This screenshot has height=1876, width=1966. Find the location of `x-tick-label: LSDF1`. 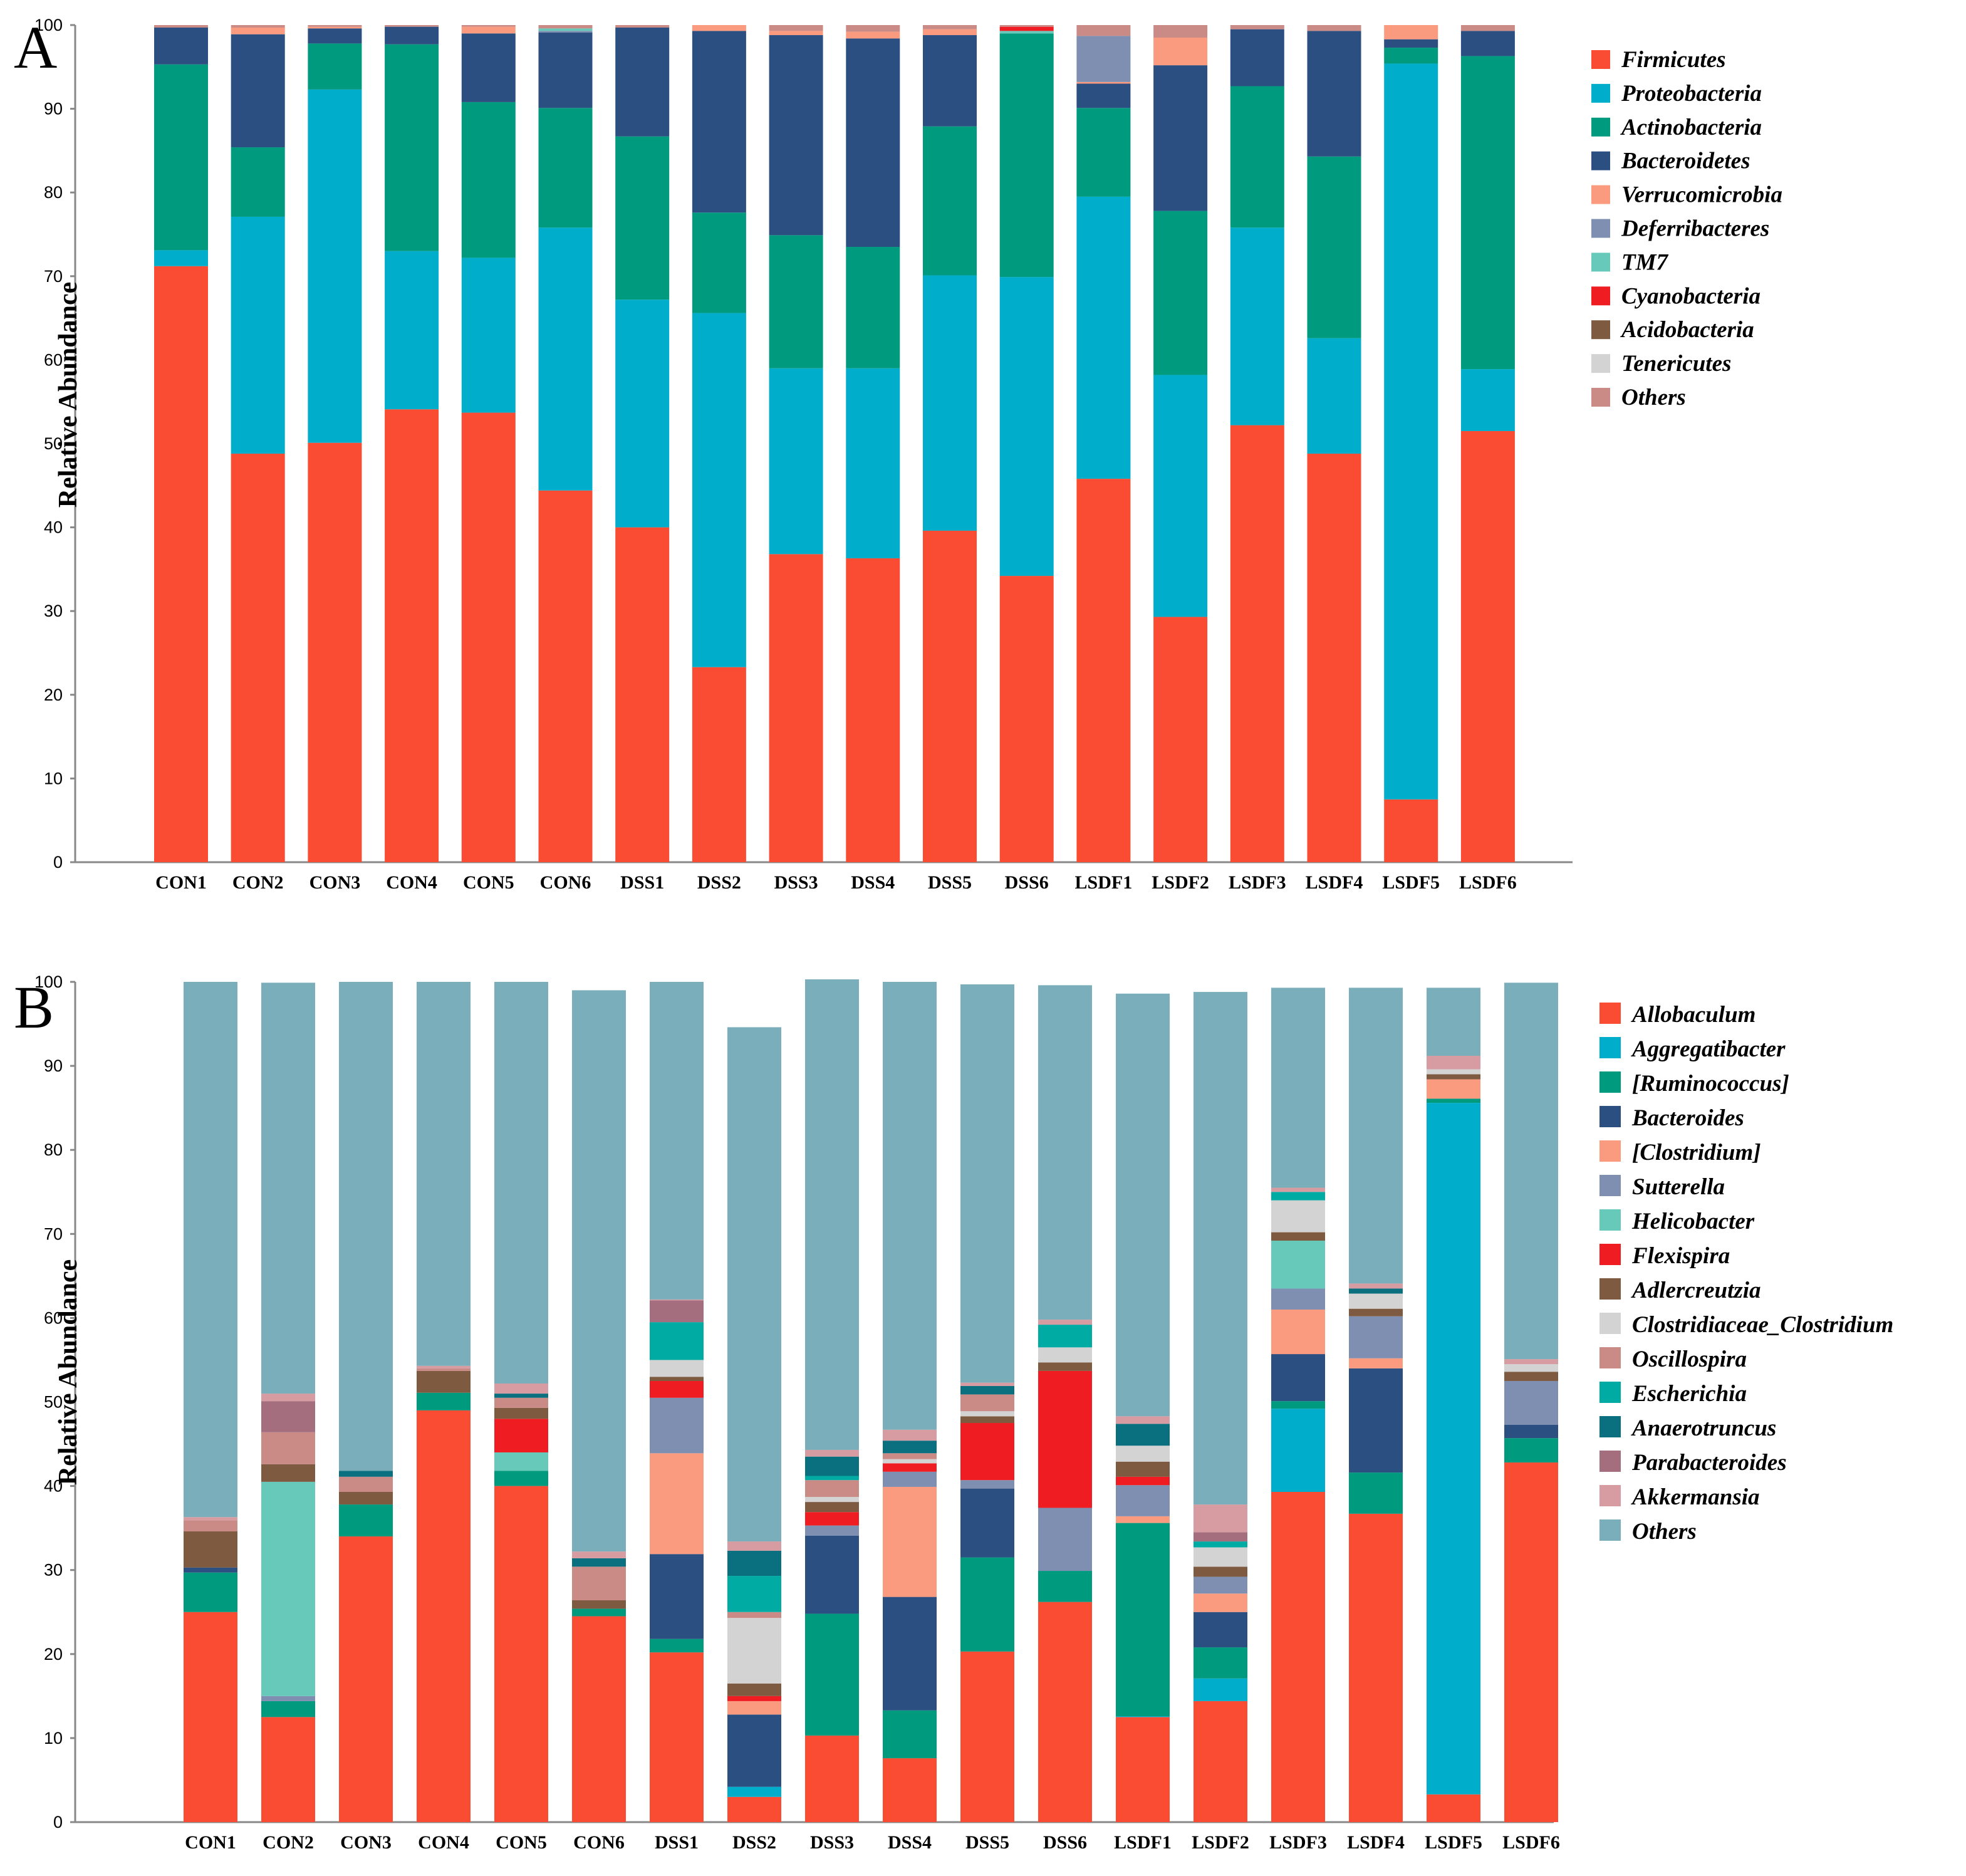

x-tick-label: LSDF1 is located at coordinates (1143, 1842).